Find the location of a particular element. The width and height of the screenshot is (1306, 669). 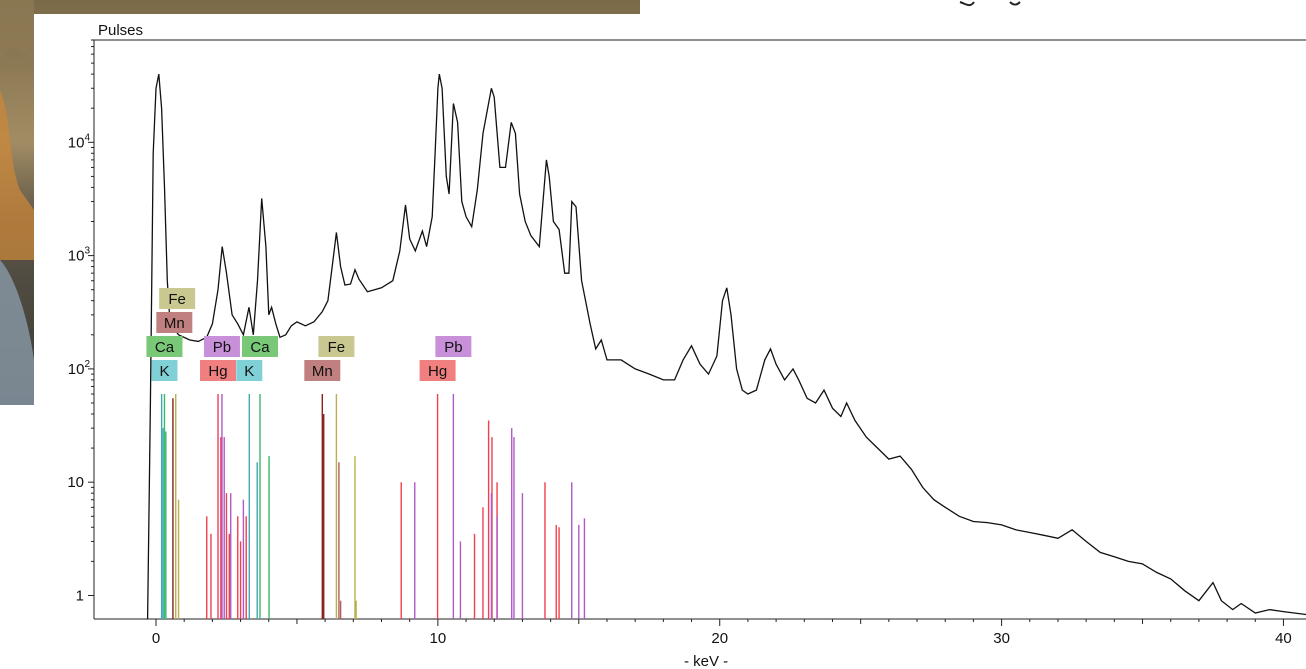

x-tick-label: 0 is located at coordinates (156, 638).